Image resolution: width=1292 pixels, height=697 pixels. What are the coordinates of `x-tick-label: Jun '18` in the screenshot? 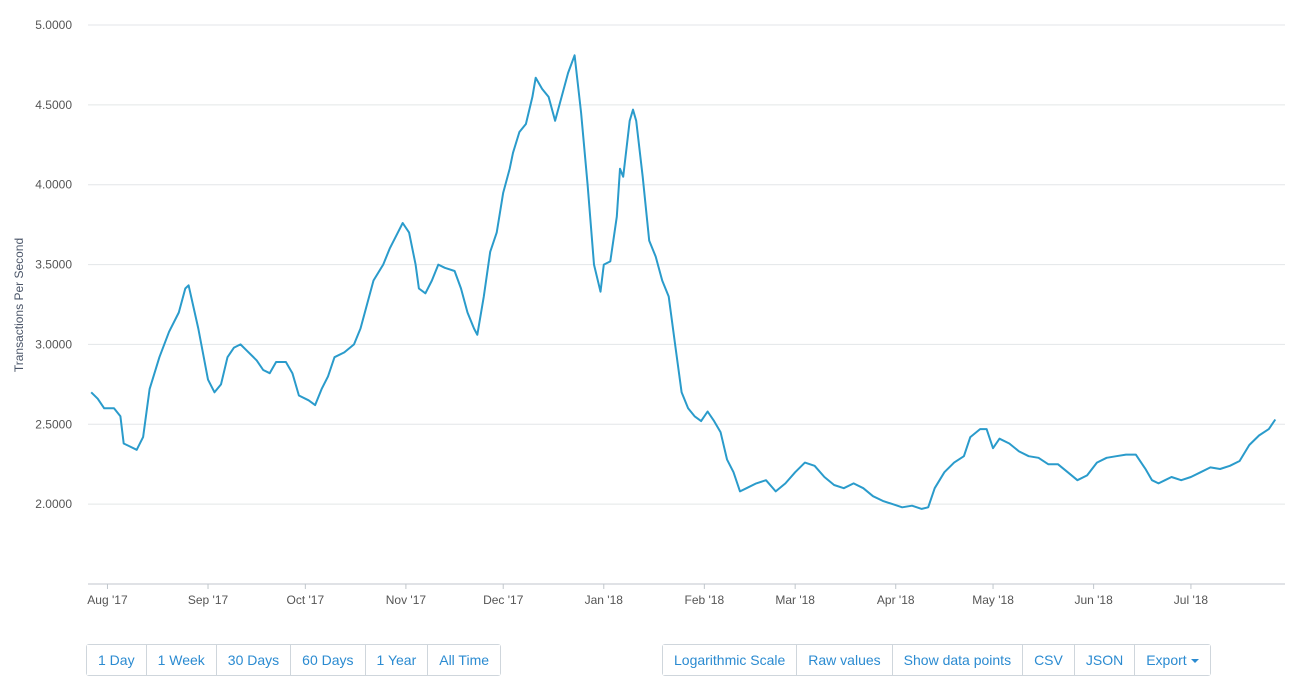 It's located at (1093, 600).